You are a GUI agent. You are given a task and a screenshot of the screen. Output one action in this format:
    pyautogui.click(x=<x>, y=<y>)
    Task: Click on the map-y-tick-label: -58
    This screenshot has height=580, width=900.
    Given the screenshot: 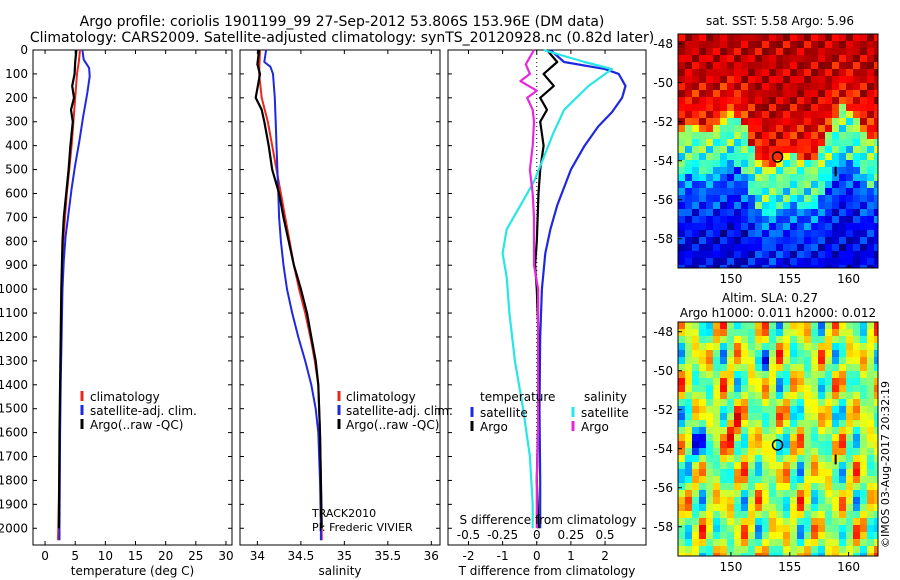 What is the action you would take?
    pyautogui.click(x=663, y=239)
    